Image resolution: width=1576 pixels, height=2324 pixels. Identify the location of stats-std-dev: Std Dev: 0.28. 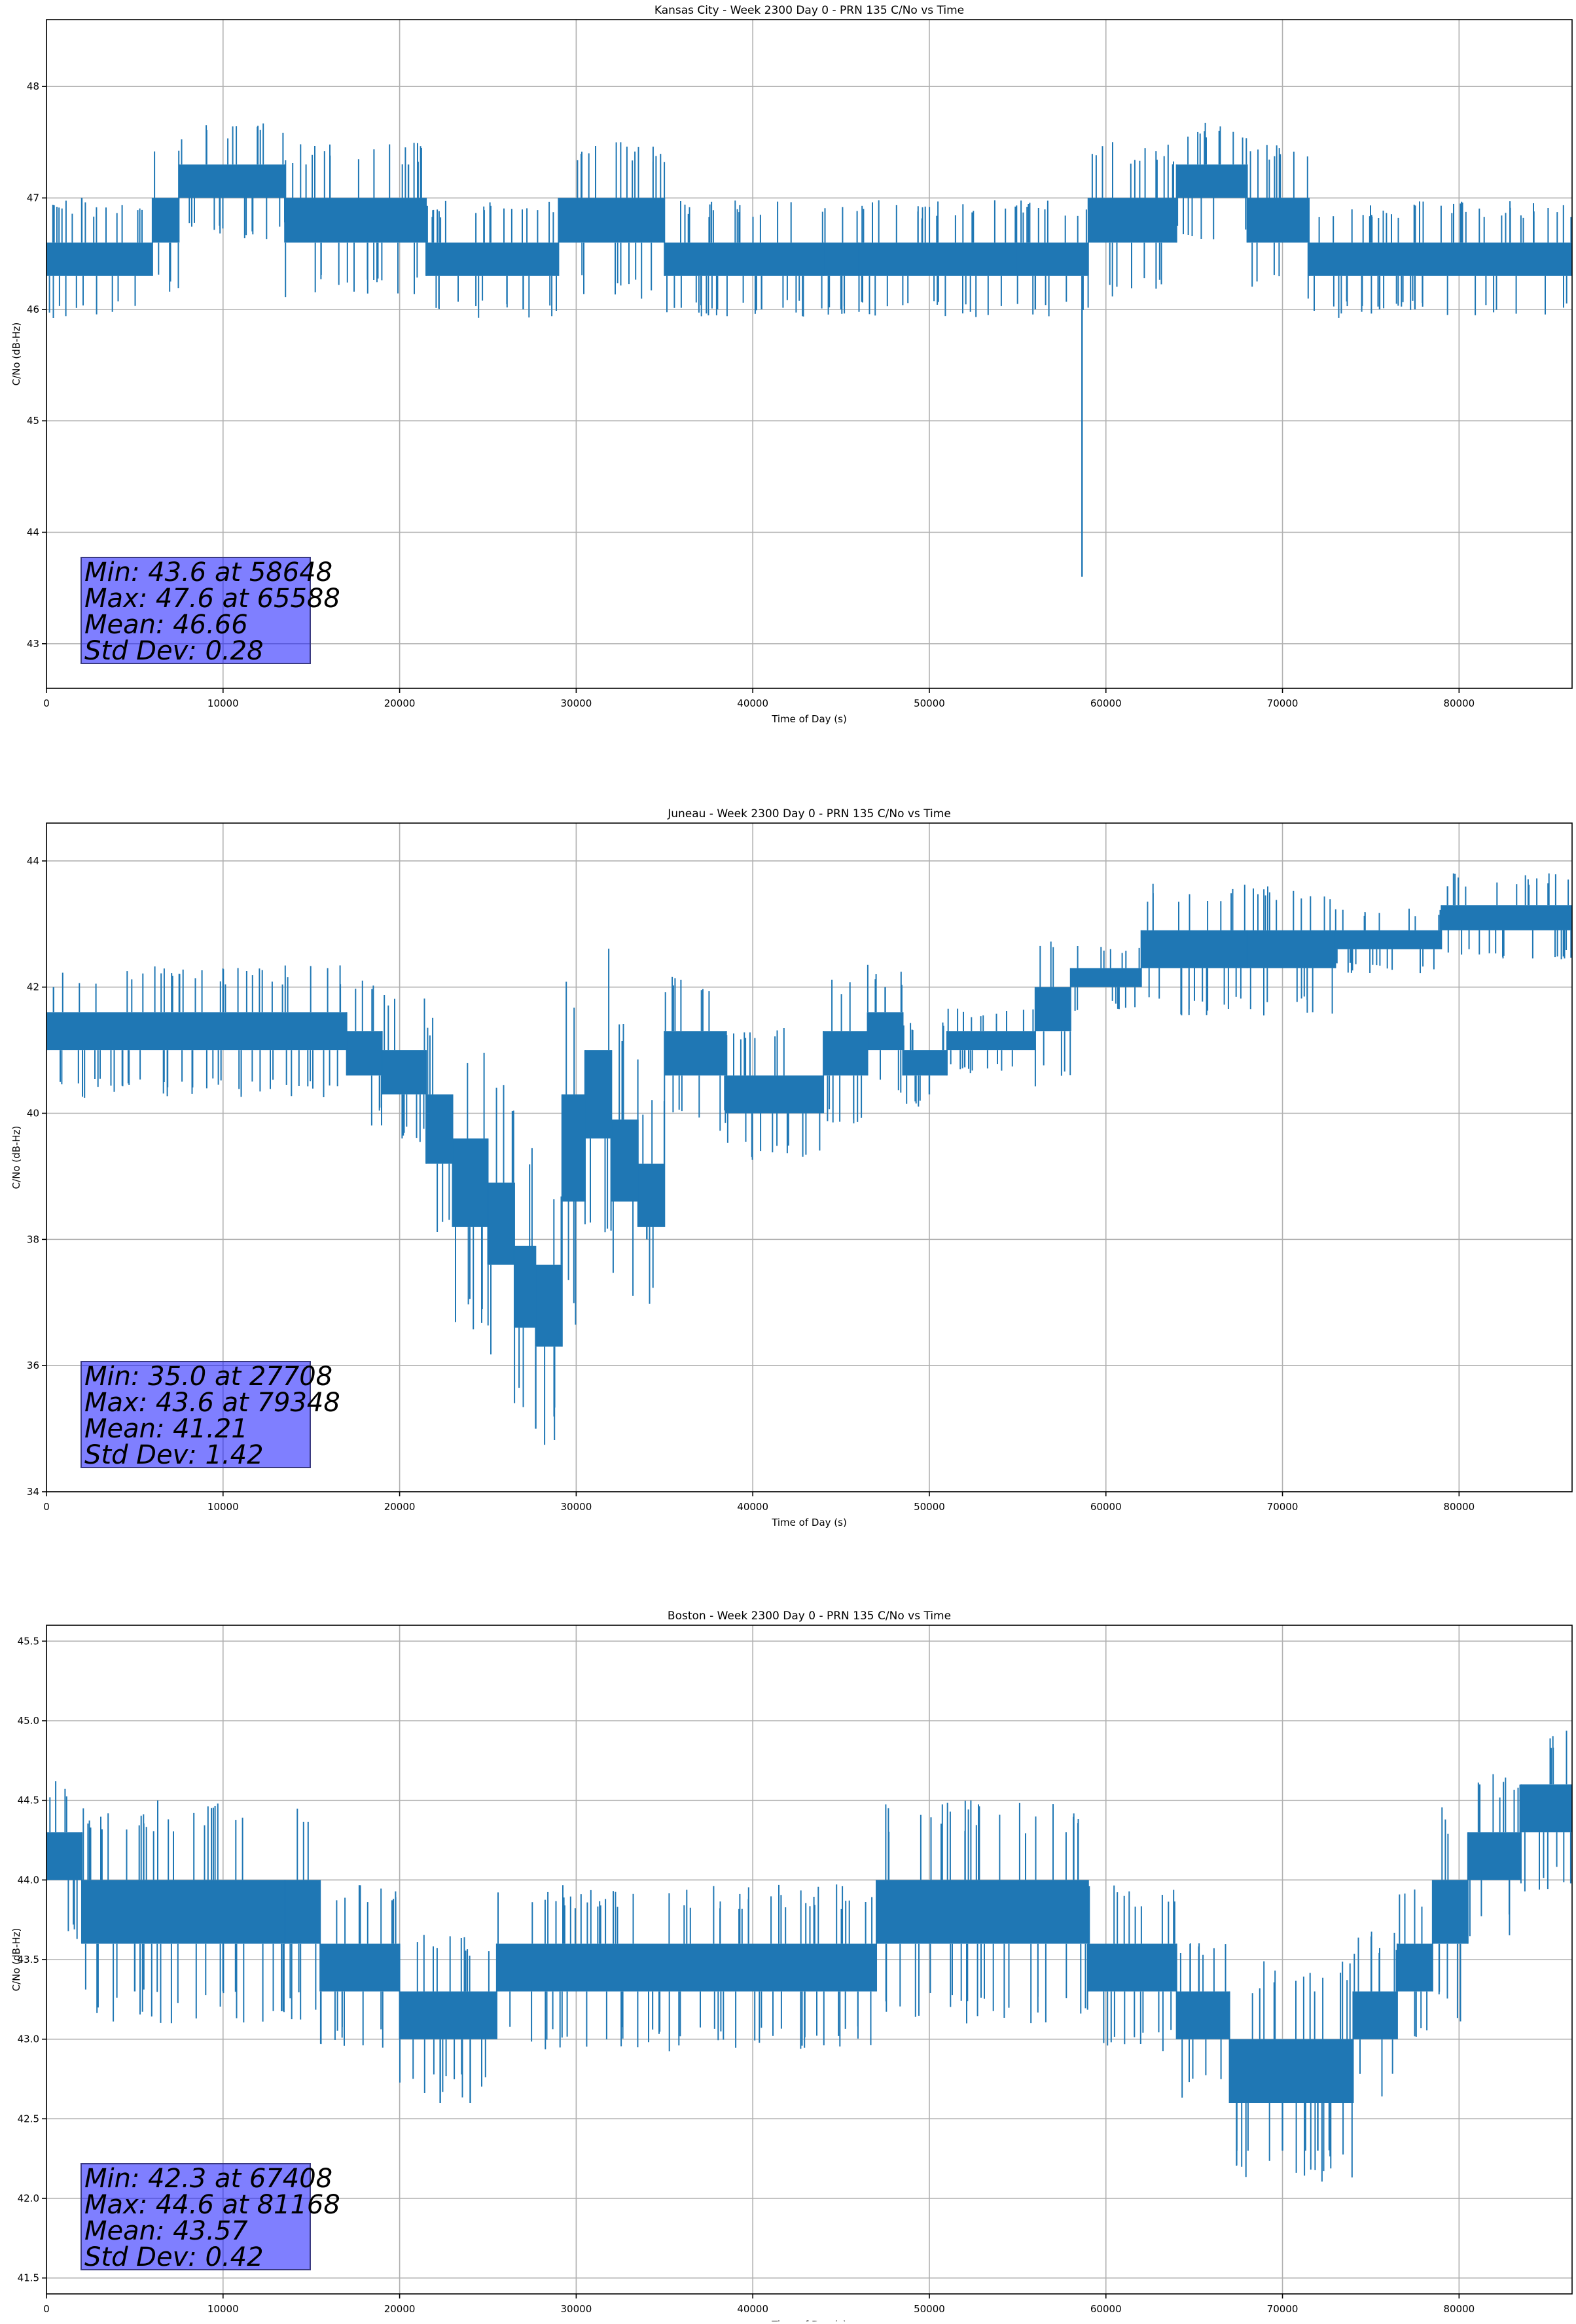
(174, 651).